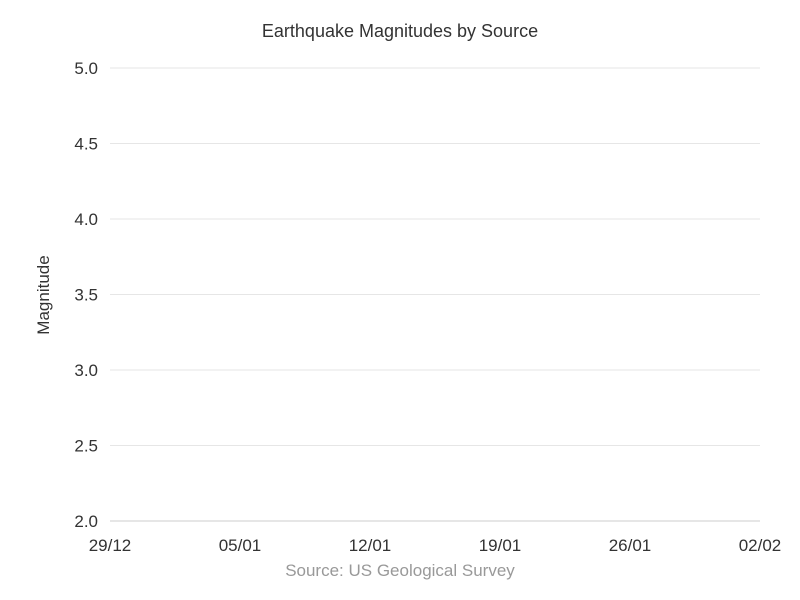 The height and width of the screenshot is (600, 800). What do you see at coordinates (500, 545) in the screenshot?
I see `x-tick-label: 19/01` at bounding box center [500, 545].